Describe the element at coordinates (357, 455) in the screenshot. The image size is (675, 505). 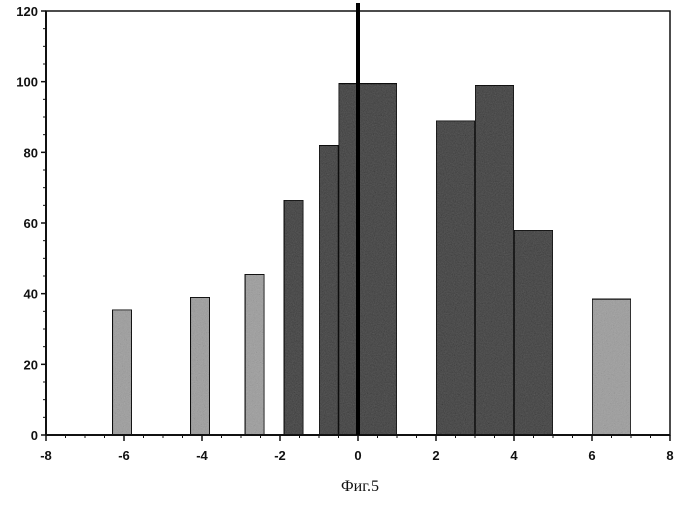
I see `x-tick-label: 0` at that location.